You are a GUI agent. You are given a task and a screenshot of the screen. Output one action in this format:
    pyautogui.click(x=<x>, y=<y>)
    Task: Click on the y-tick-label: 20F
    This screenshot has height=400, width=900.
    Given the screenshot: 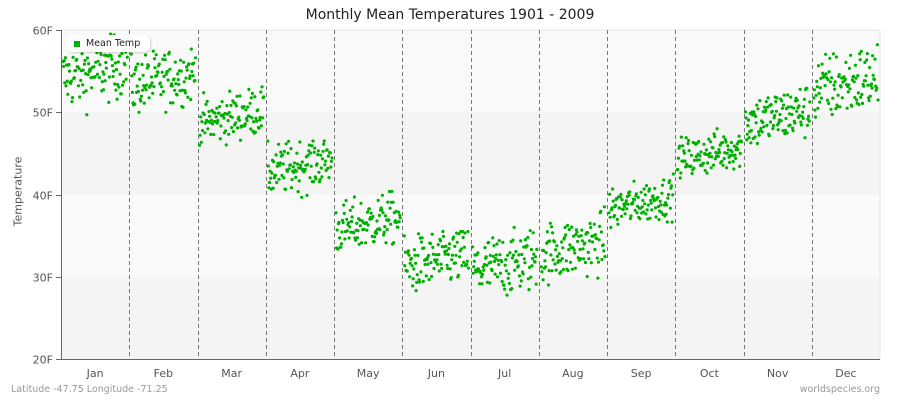 What is the action you would take?
    pyautogui.click(x=43, y=360)
    